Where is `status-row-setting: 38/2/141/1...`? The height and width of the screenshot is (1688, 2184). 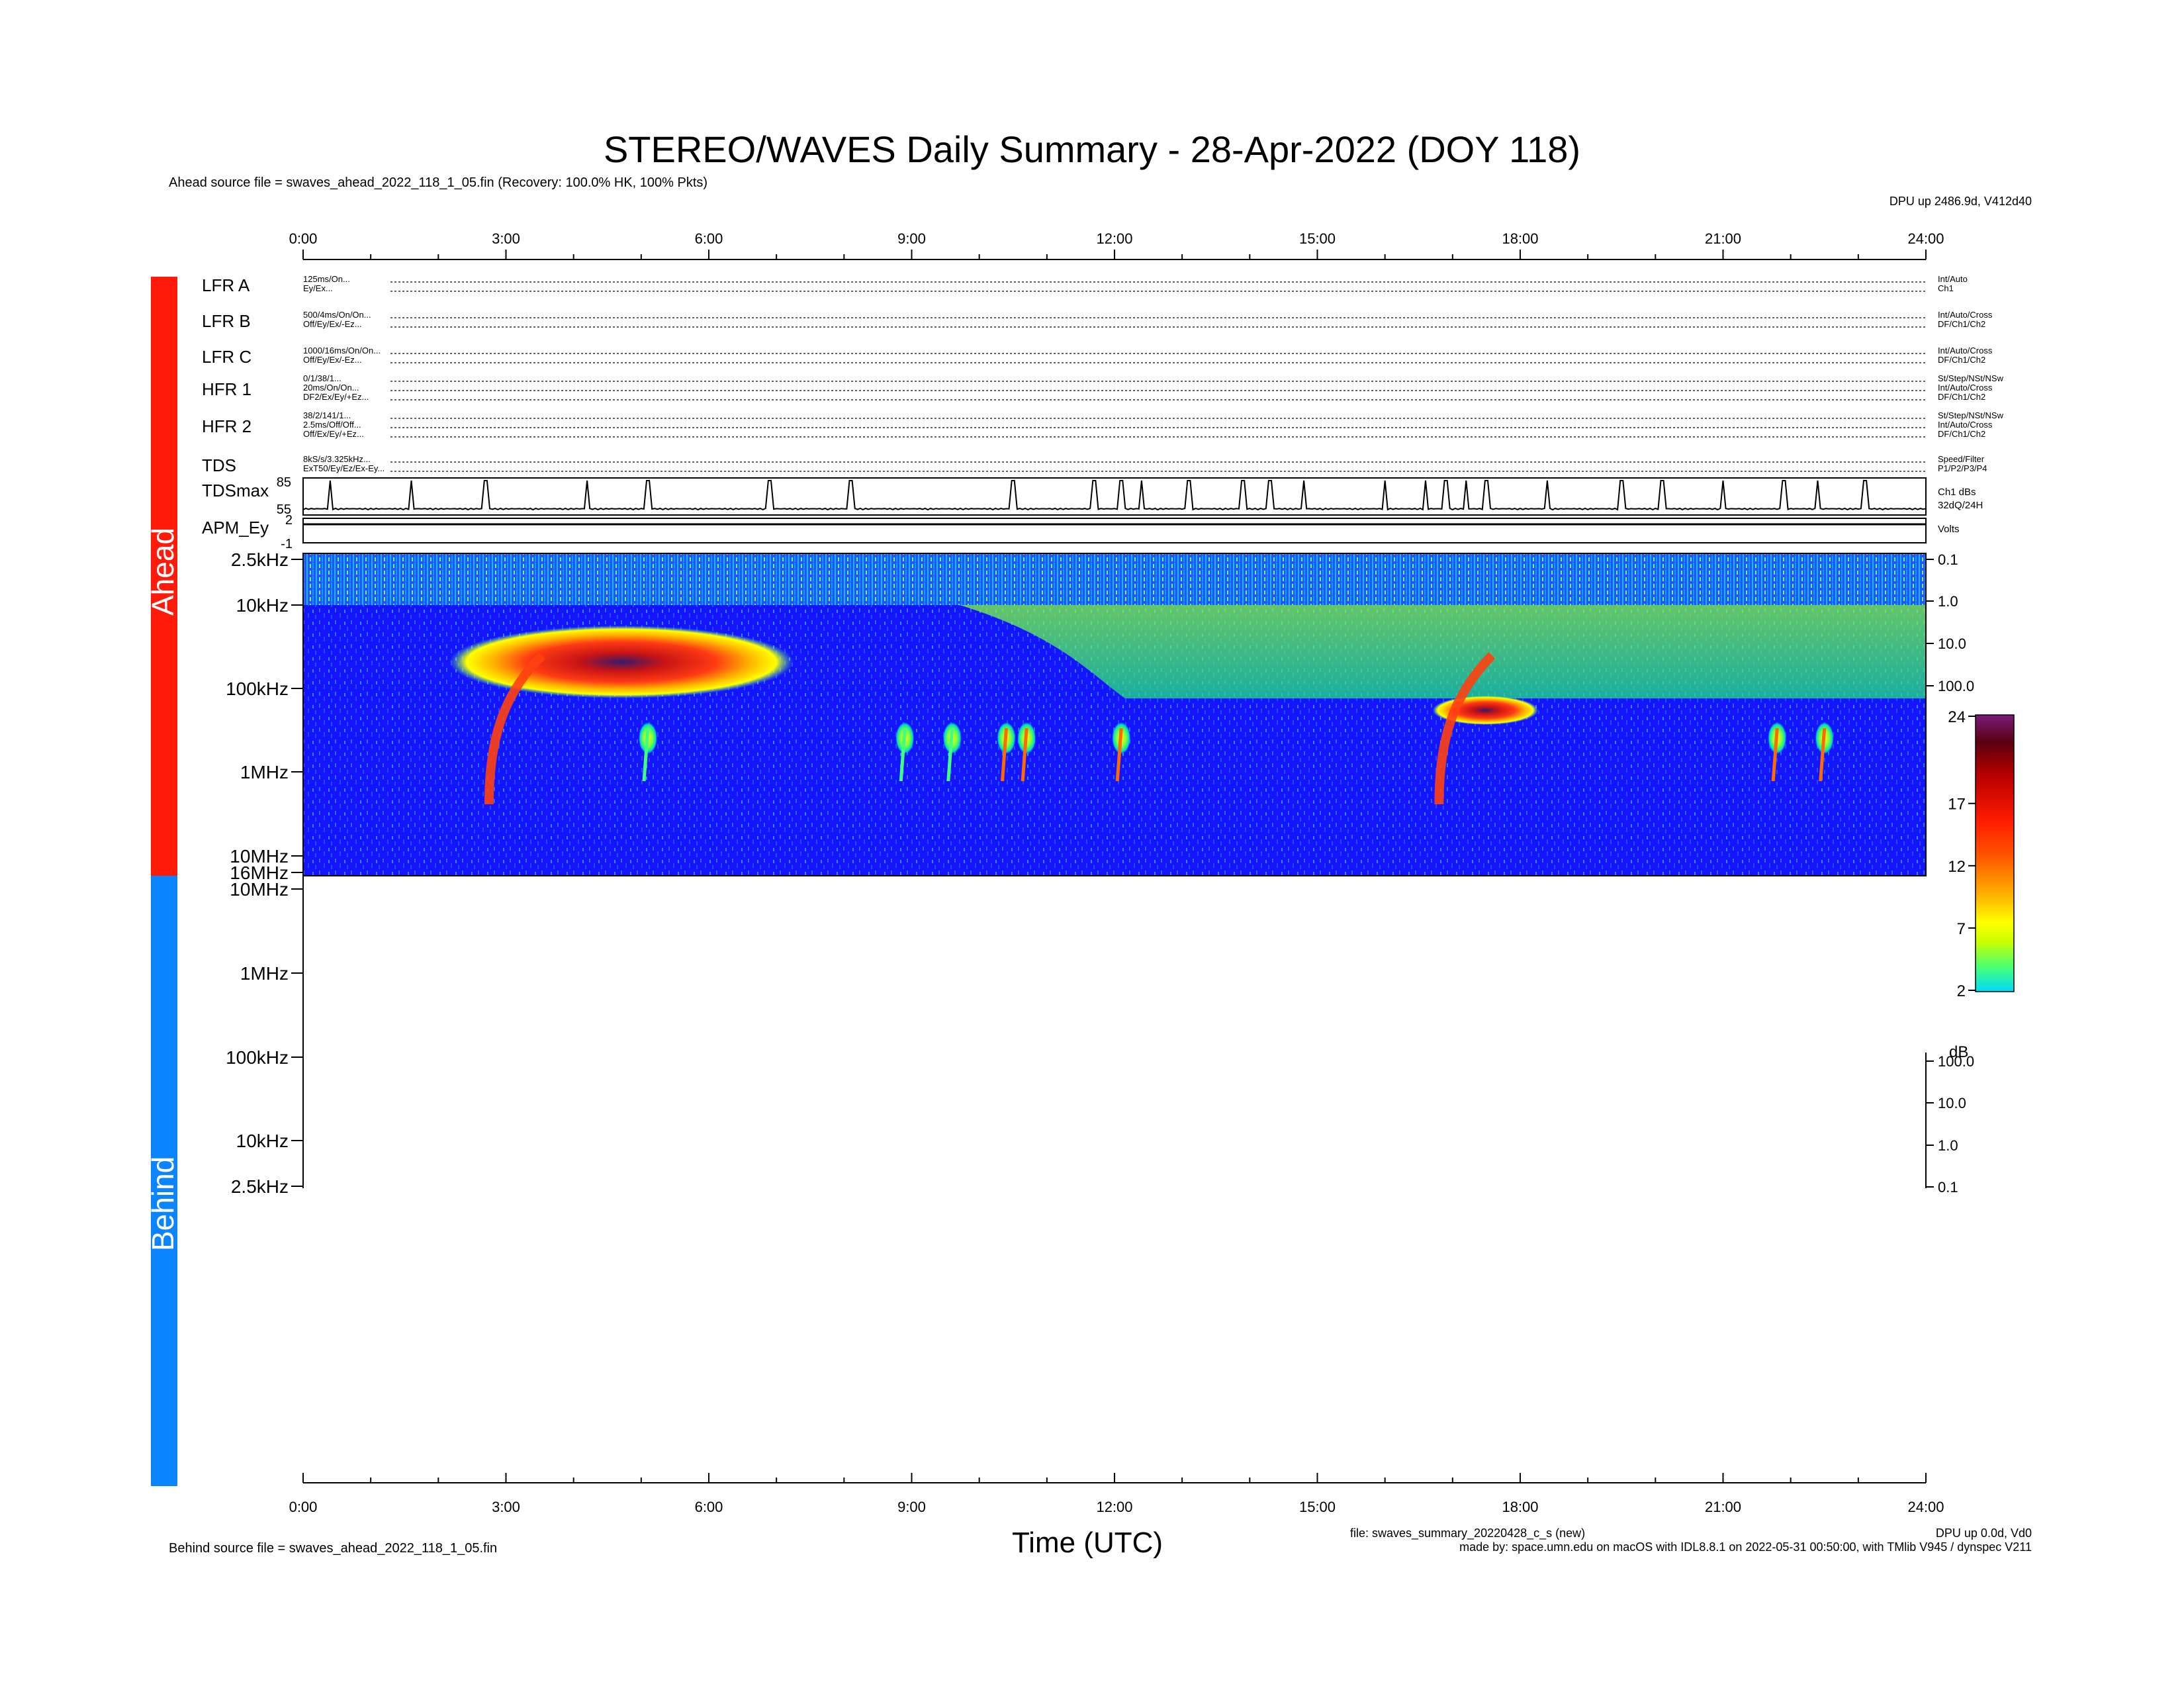 status-row-setting: 38/2/141/1... is located at coordinates (327, 415).